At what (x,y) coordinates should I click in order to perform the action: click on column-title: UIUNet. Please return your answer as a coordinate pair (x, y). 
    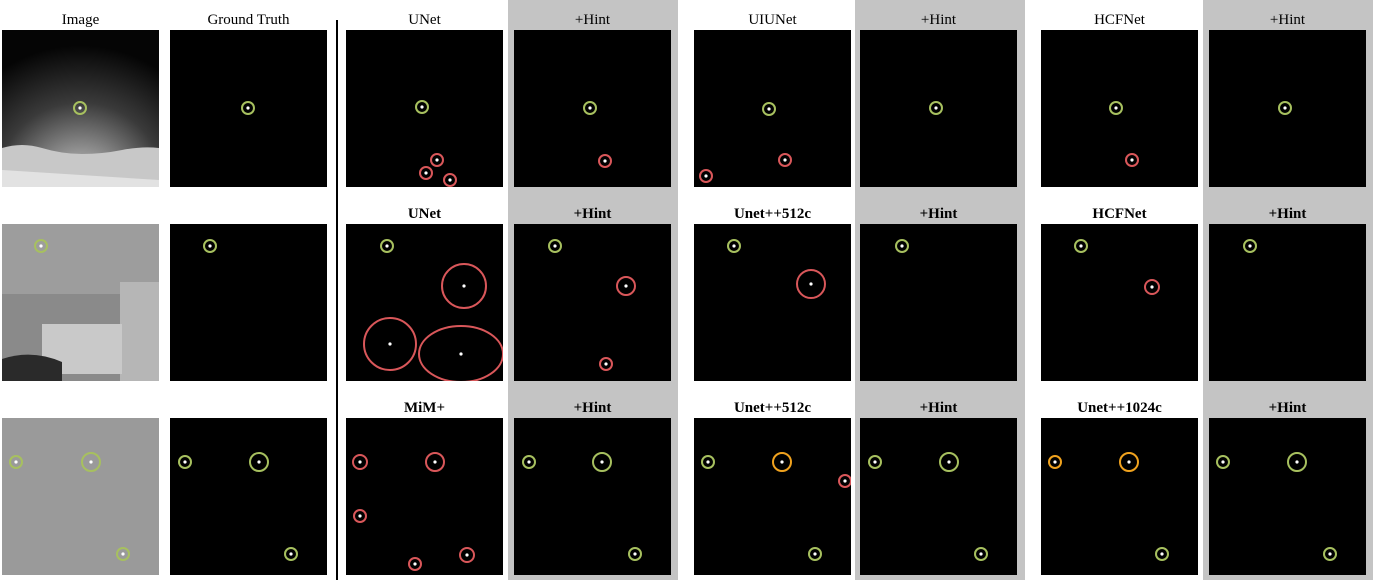
    Looking at the image, I should click on (772, 20).